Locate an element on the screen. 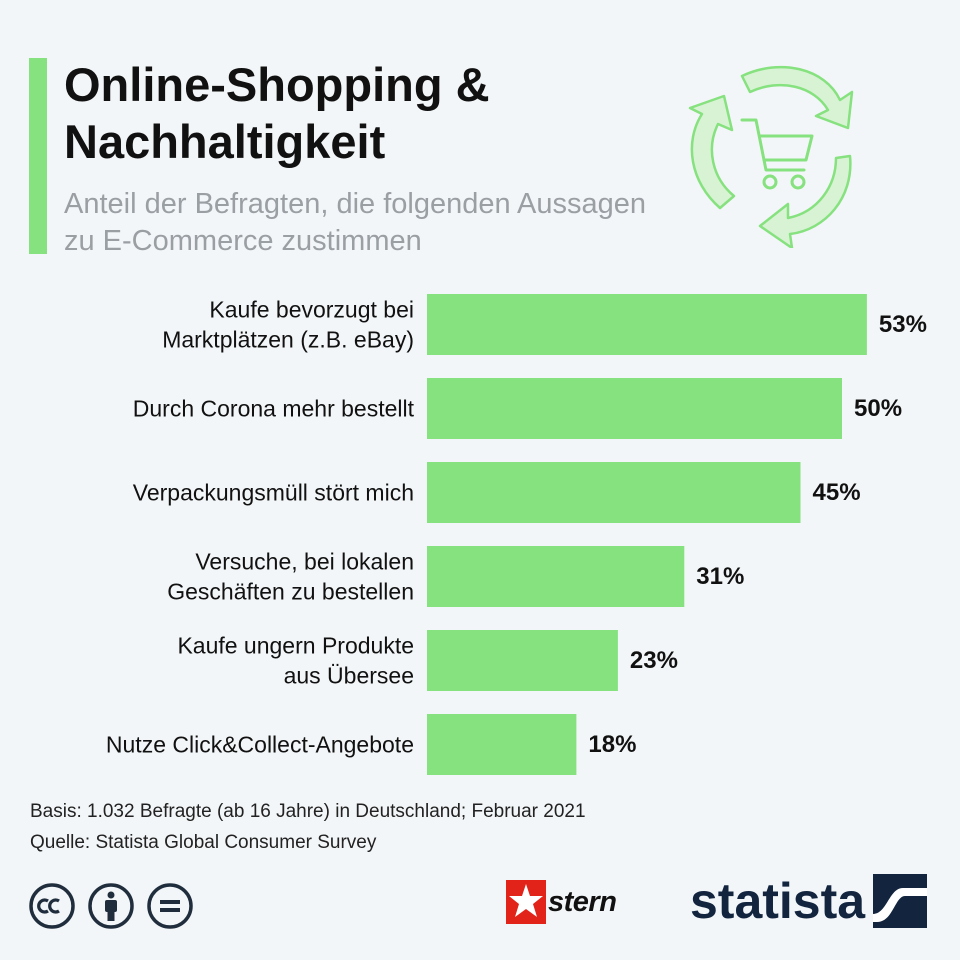 Image resolution: width=960 pixels, height=960 pixels. recycle-shopping-cart-icon is located at coordinates (771, 156).